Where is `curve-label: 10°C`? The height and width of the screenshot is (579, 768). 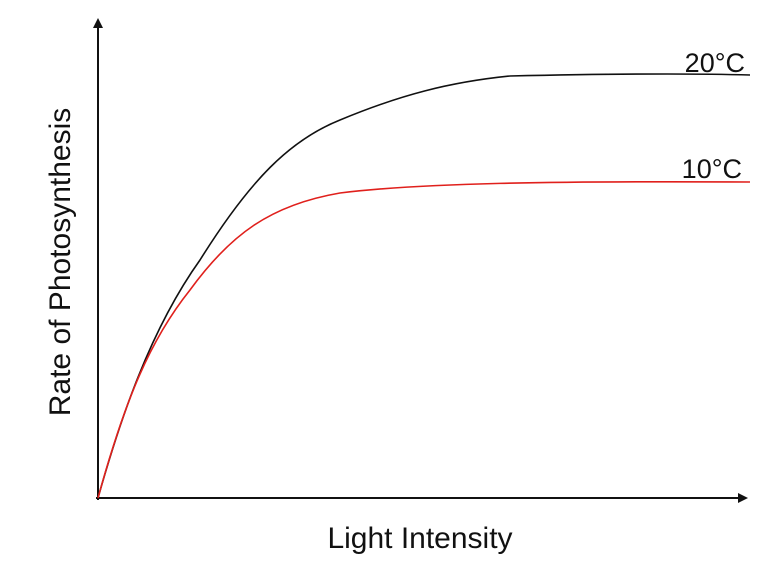 curve-label: 10°C is located at coordinates (712, 169).